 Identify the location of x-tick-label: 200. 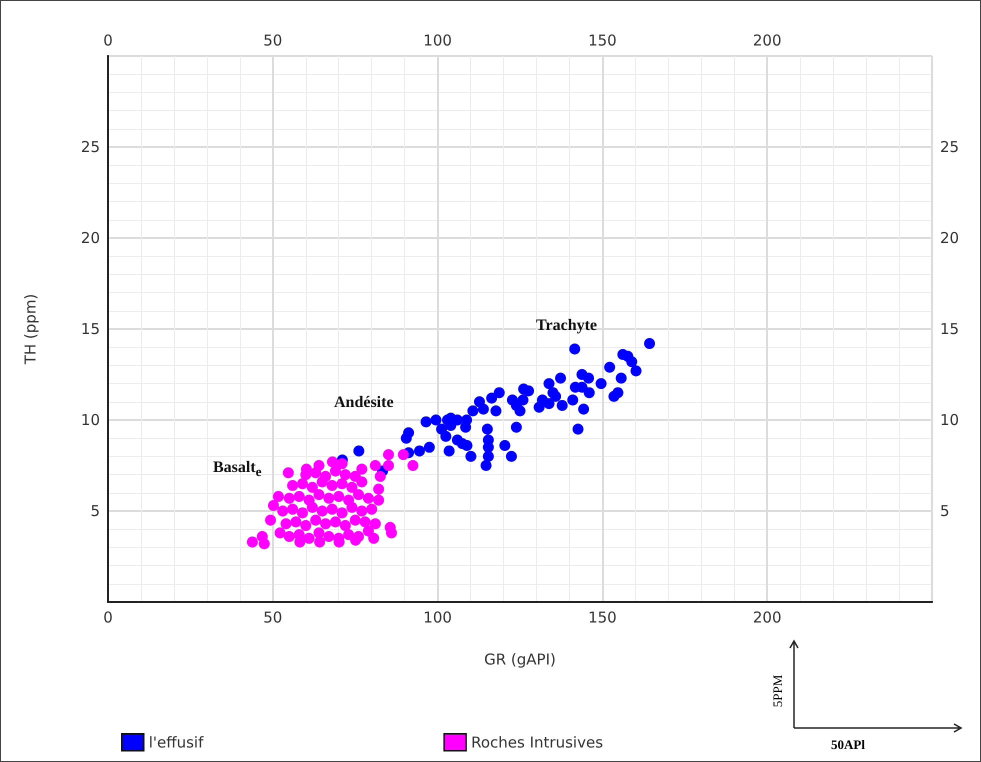
(767, 617).